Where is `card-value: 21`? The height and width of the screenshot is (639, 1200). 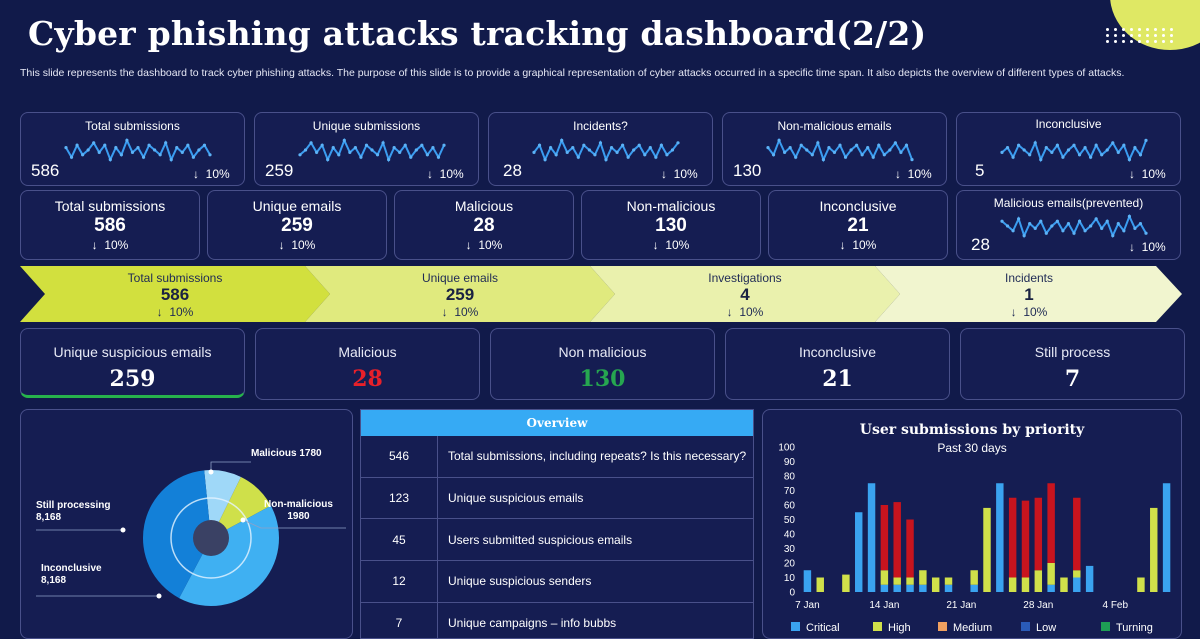 card-value: 21 is located at coordinates (858, 225).